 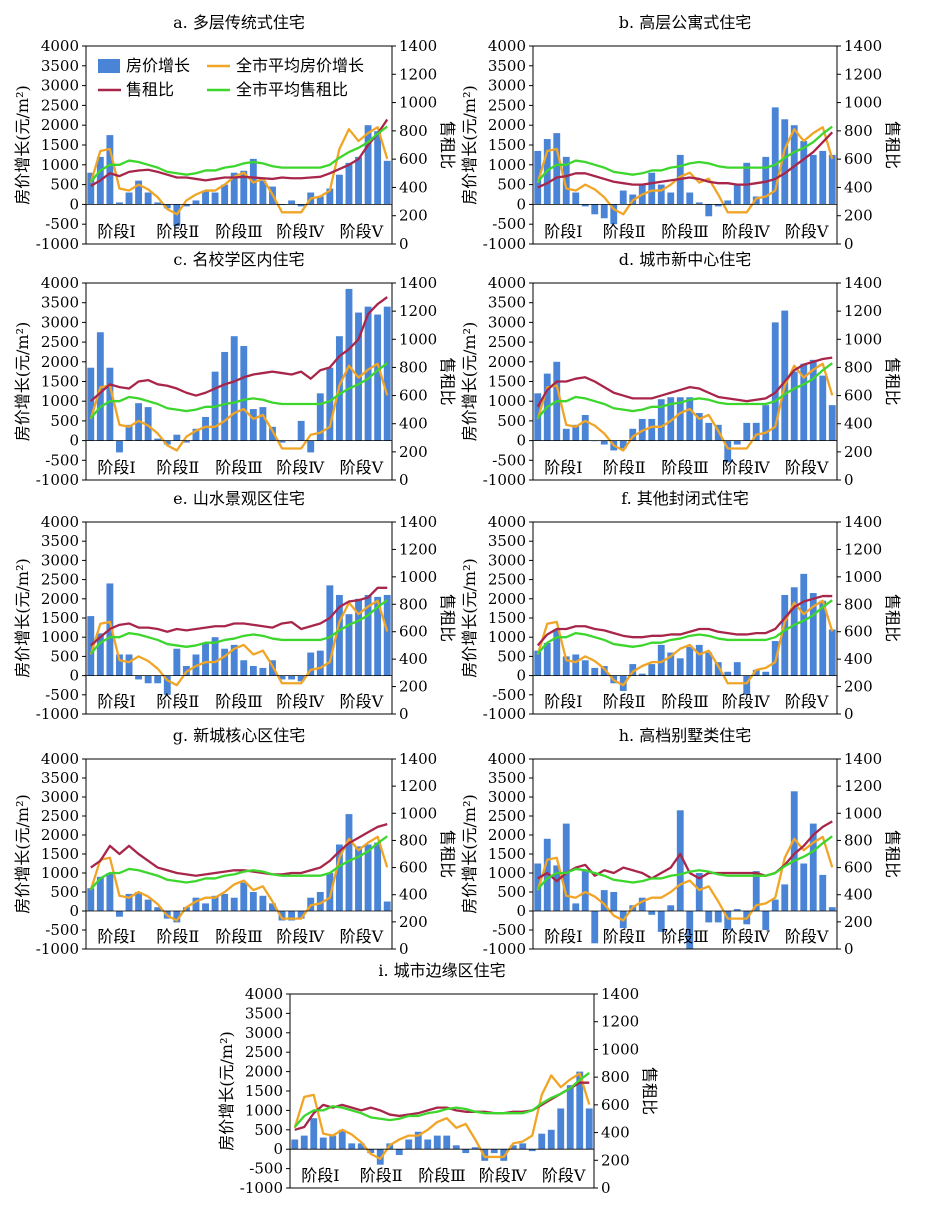 I want to click on chart-title: f. 其他封闭式住宅, so click(x=685, y=498).